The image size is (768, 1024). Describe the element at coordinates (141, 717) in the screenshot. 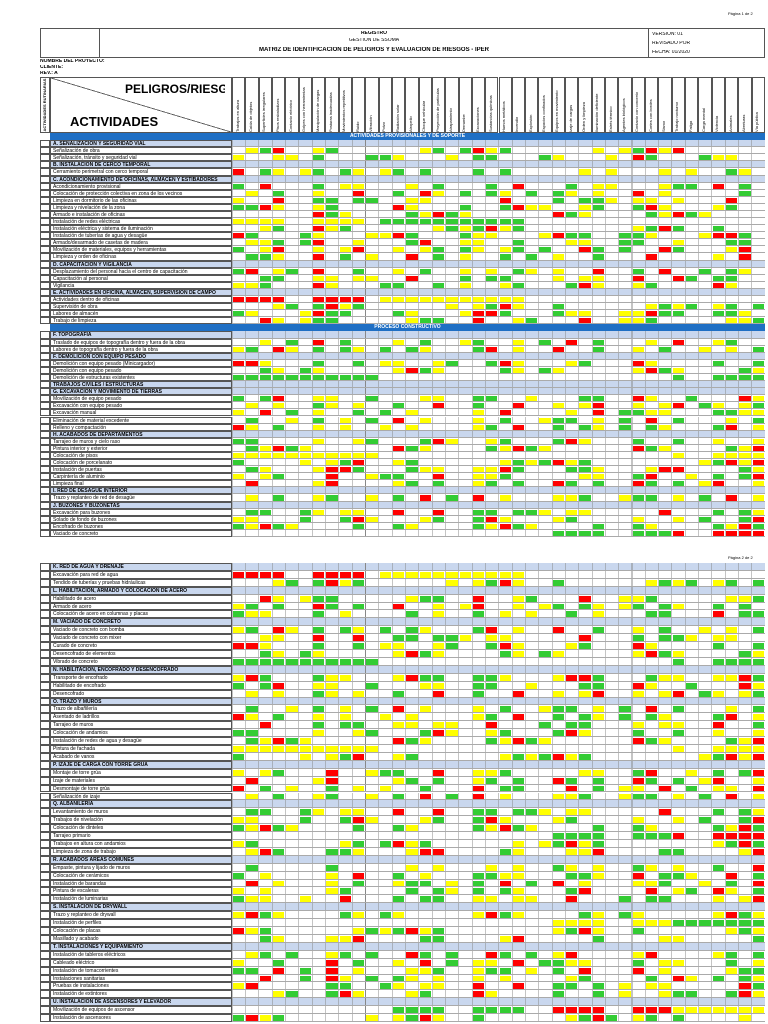

I see `activity: Asentado de ladrillos` at that location.